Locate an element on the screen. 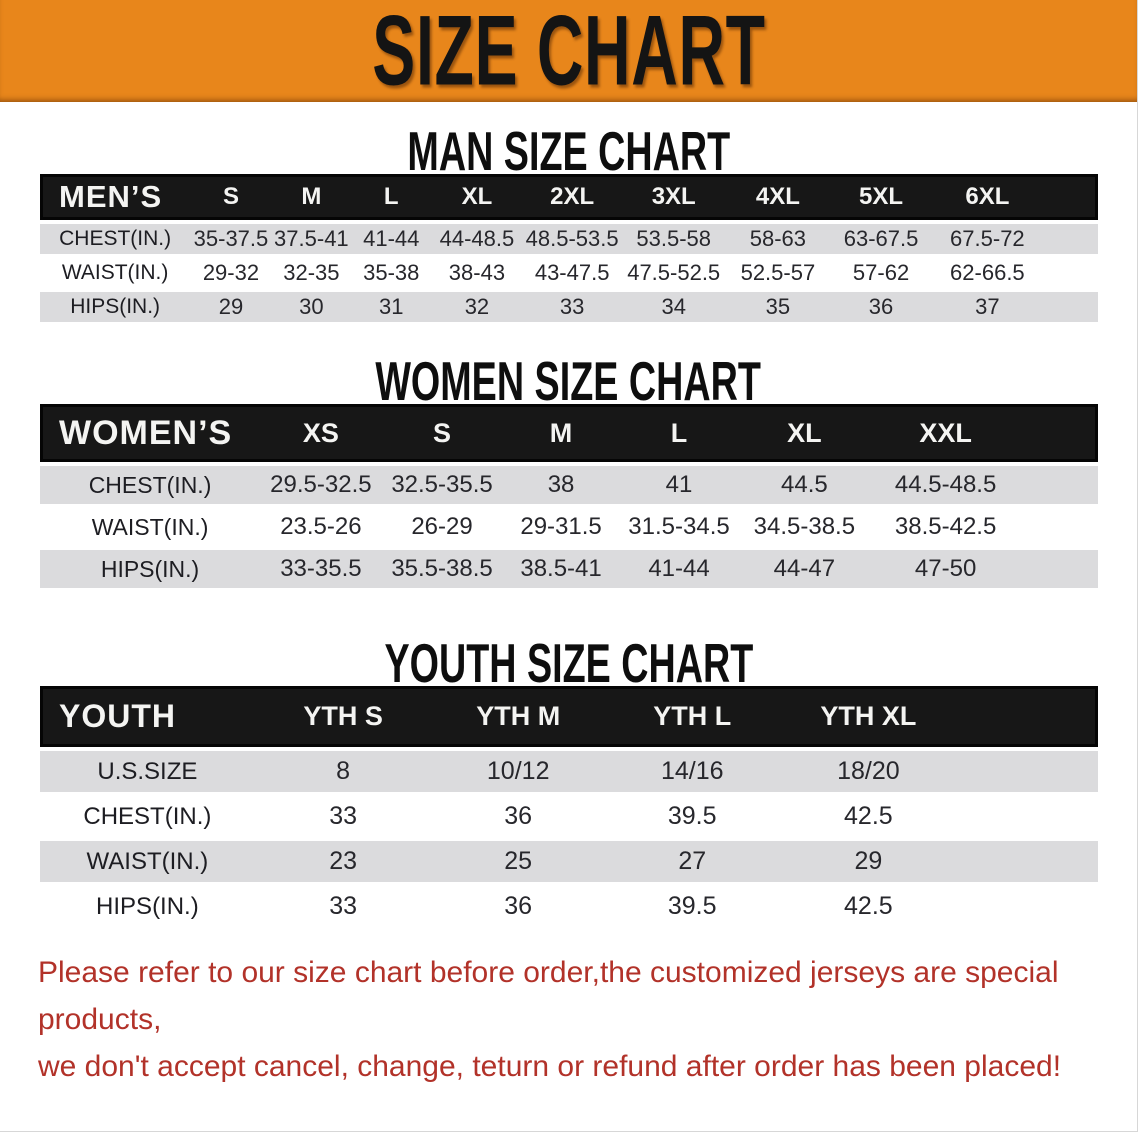 The height and width of the screenshot is (1132, 1138). youth-hips-row: HIPS(IN.) 33 36 39.5 42.5 is located at coordinates (569, 904).